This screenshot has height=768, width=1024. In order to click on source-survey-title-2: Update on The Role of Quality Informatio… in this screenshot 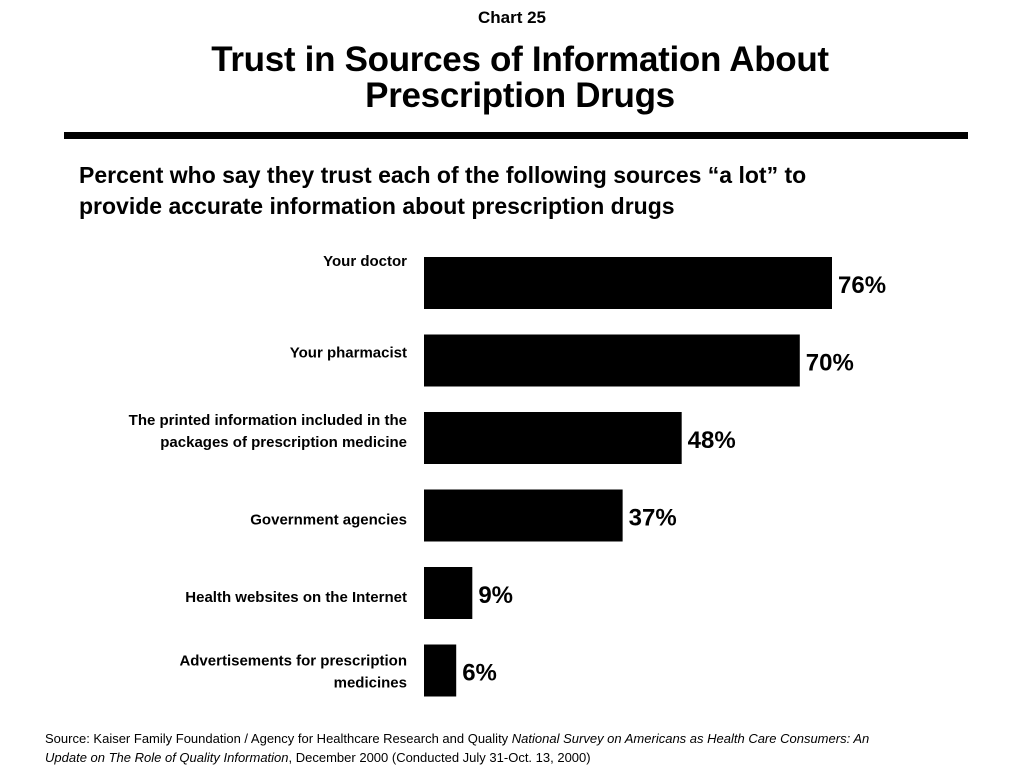, I will do `click(167, 757)`.